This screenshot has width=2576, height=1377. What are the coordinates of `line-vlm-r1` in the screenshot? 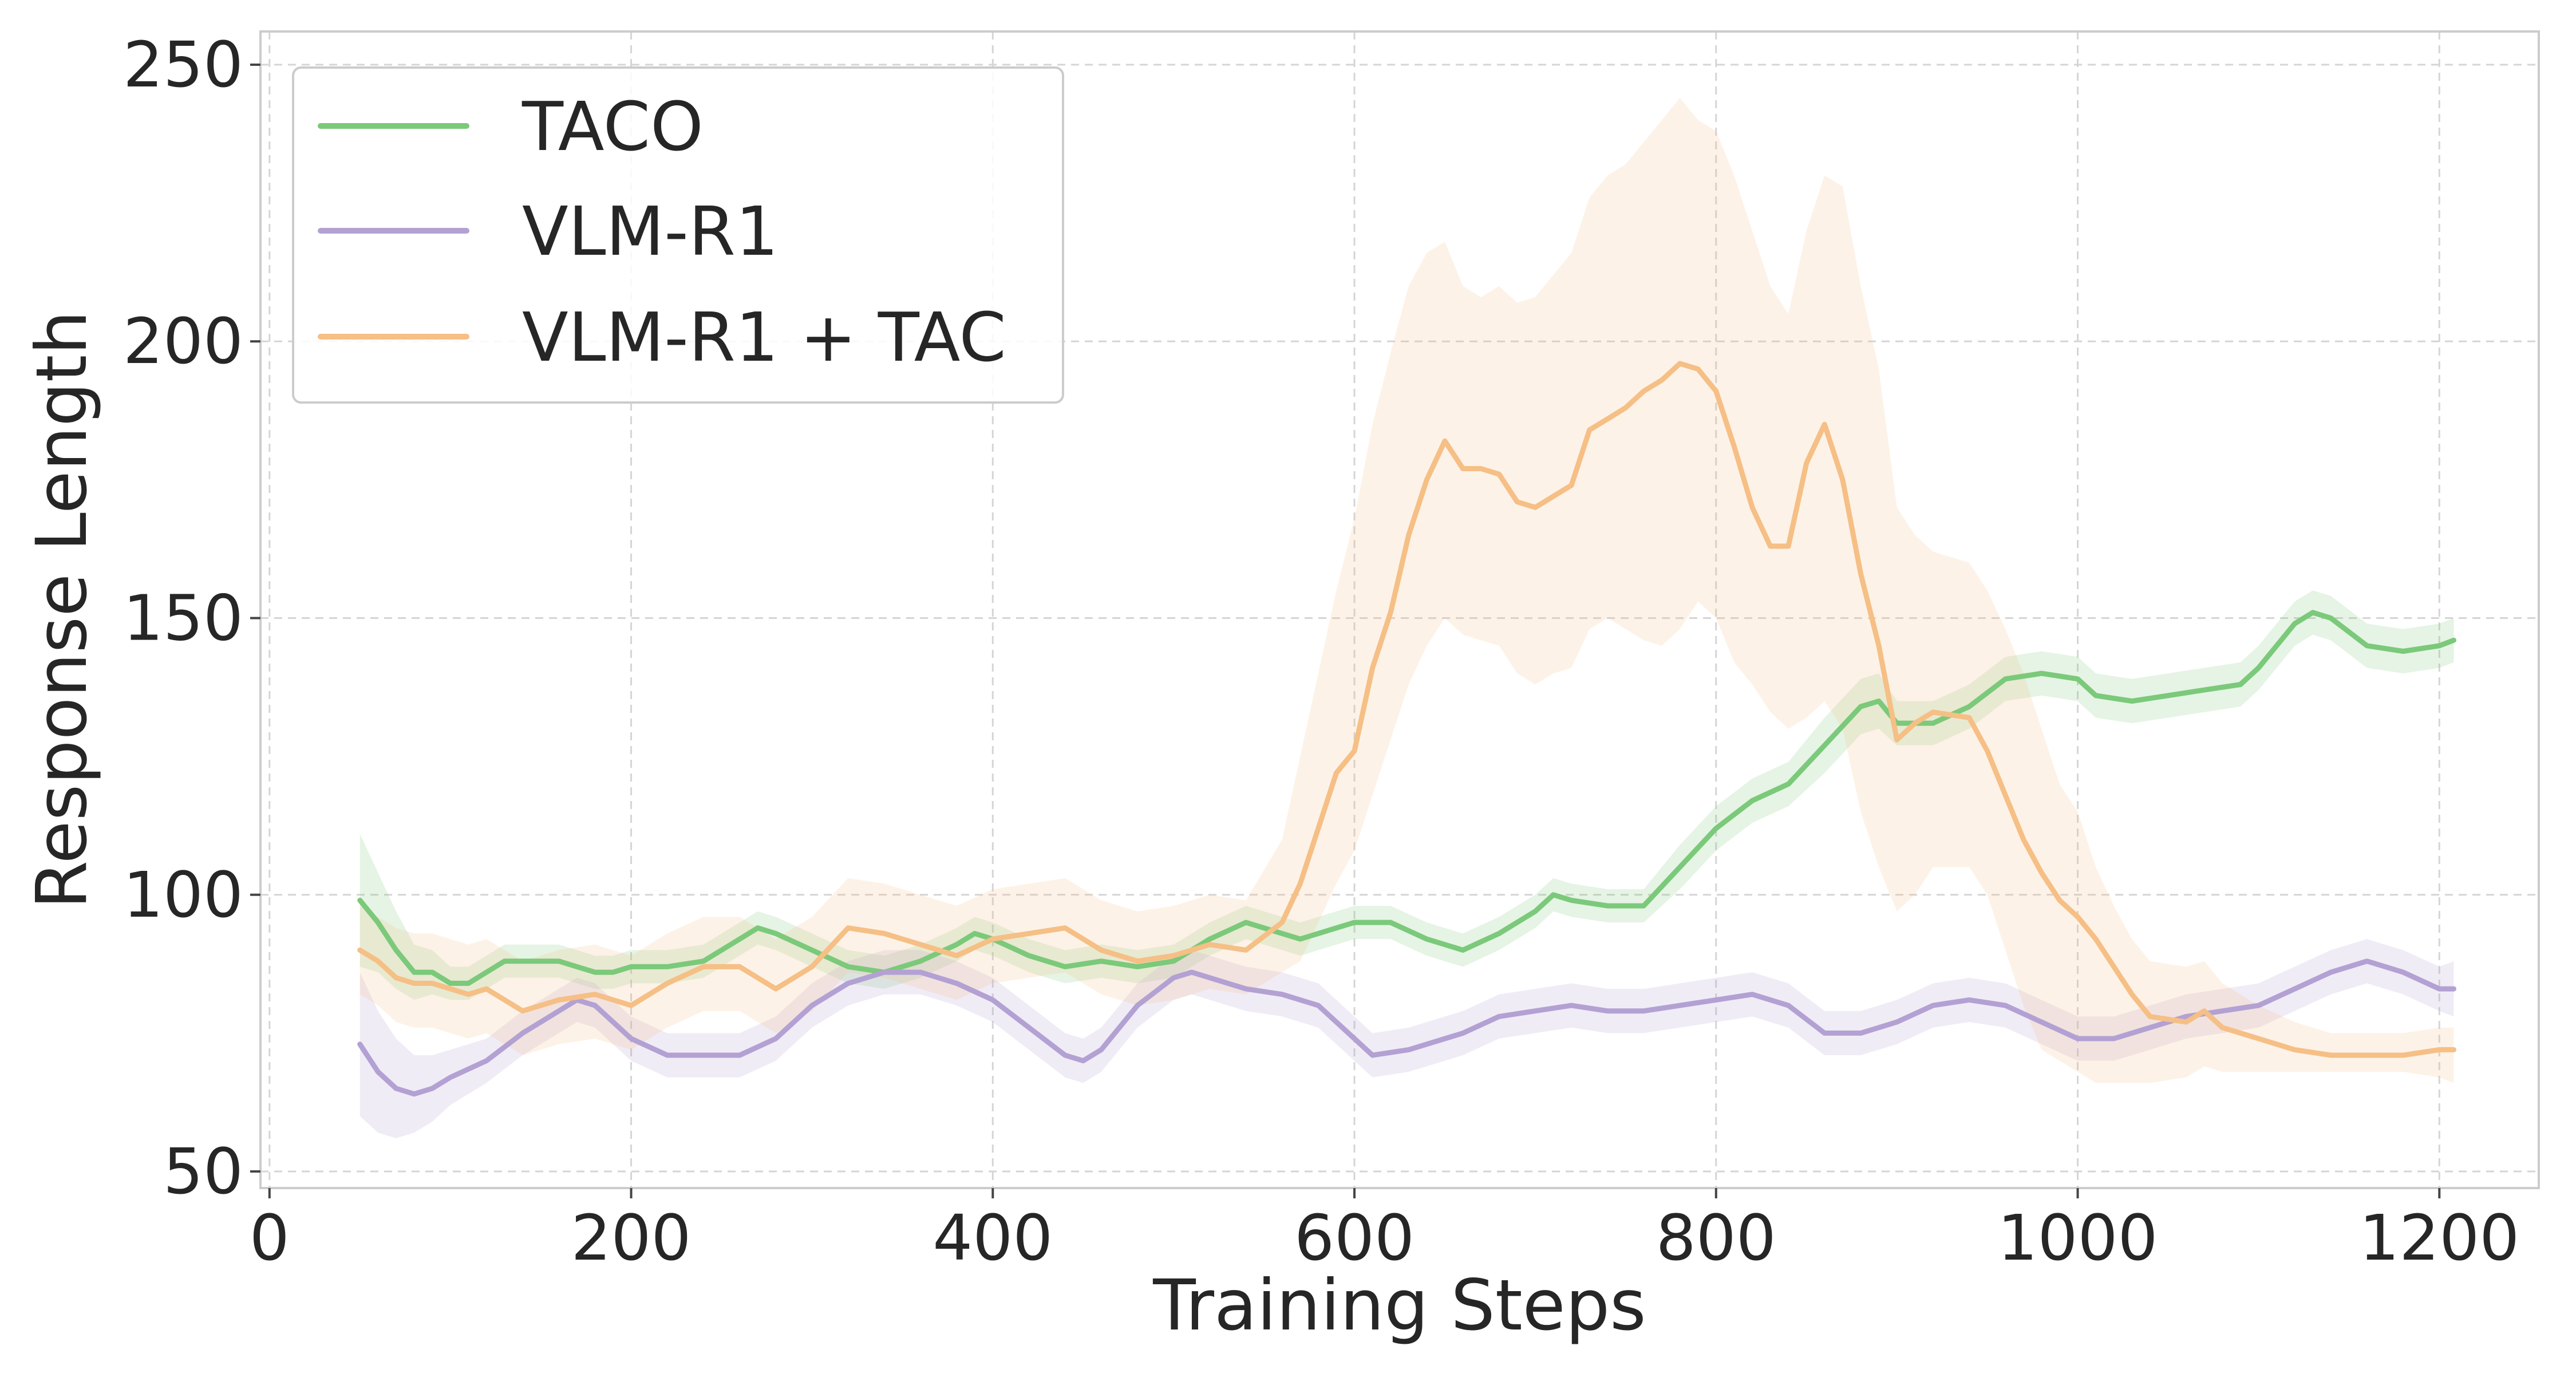 It's located at (1406, 1027).